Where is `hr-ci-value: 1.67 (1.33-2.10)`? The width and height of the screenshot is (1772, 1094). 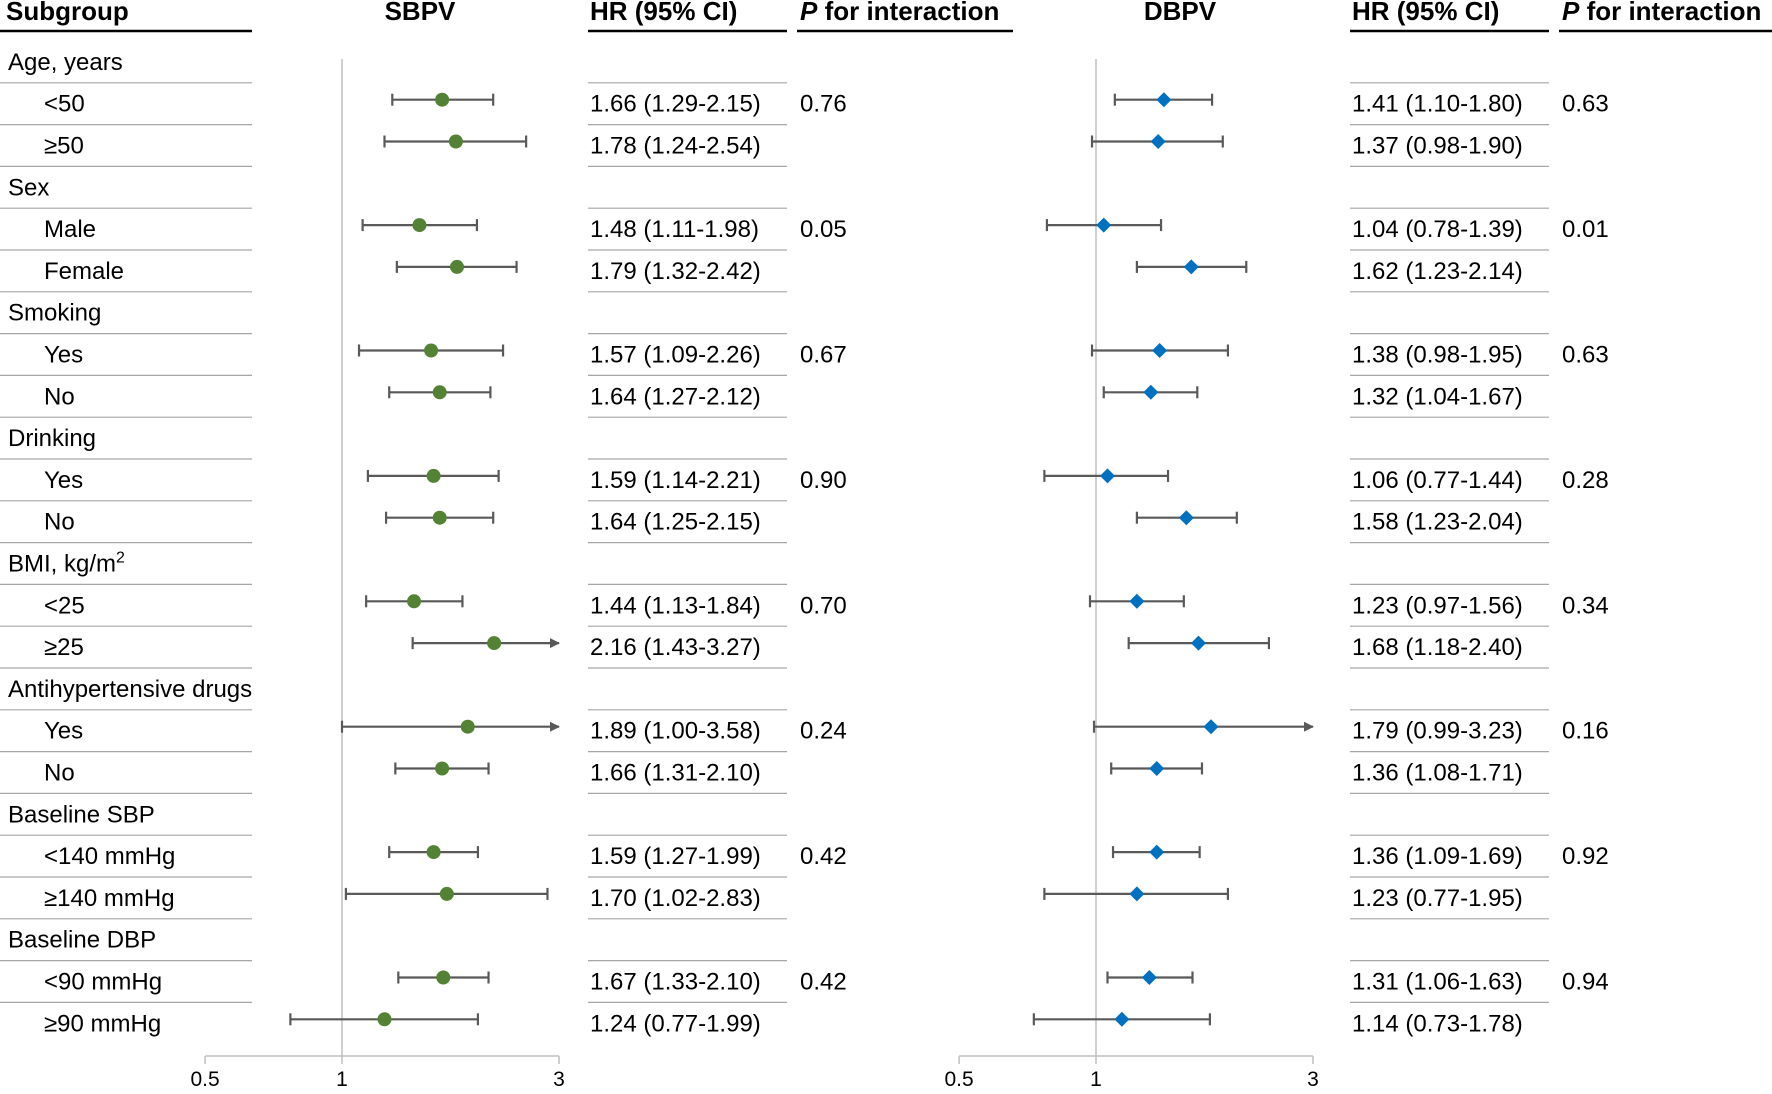
hr-ci-value: 1.67 (1.33-2.10) is located at coordinates (675, 982).